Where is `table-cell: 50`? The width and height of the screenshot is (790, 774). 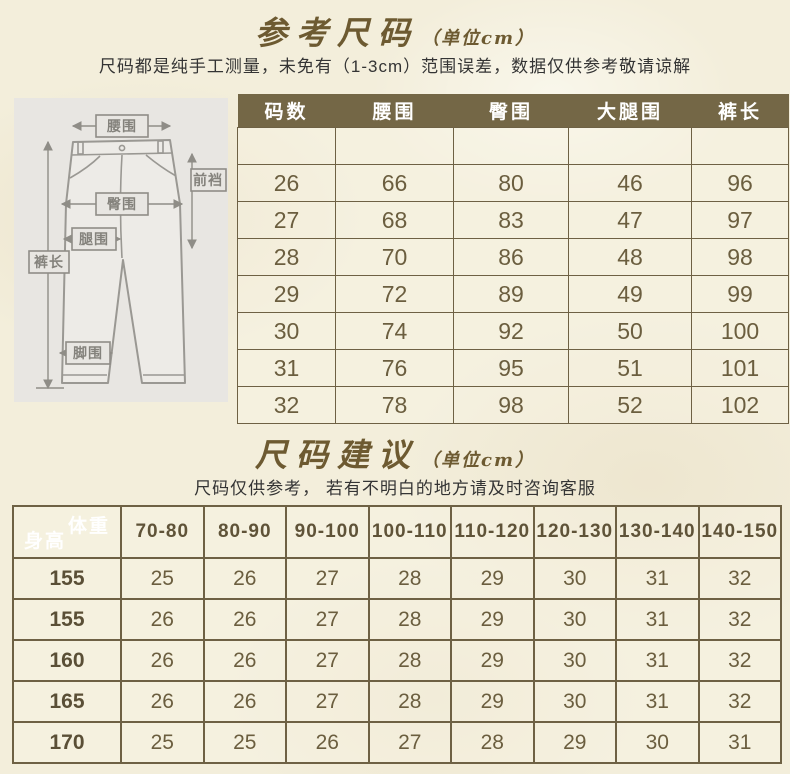
table-cell: 50 is located at coordinates (630, 331).